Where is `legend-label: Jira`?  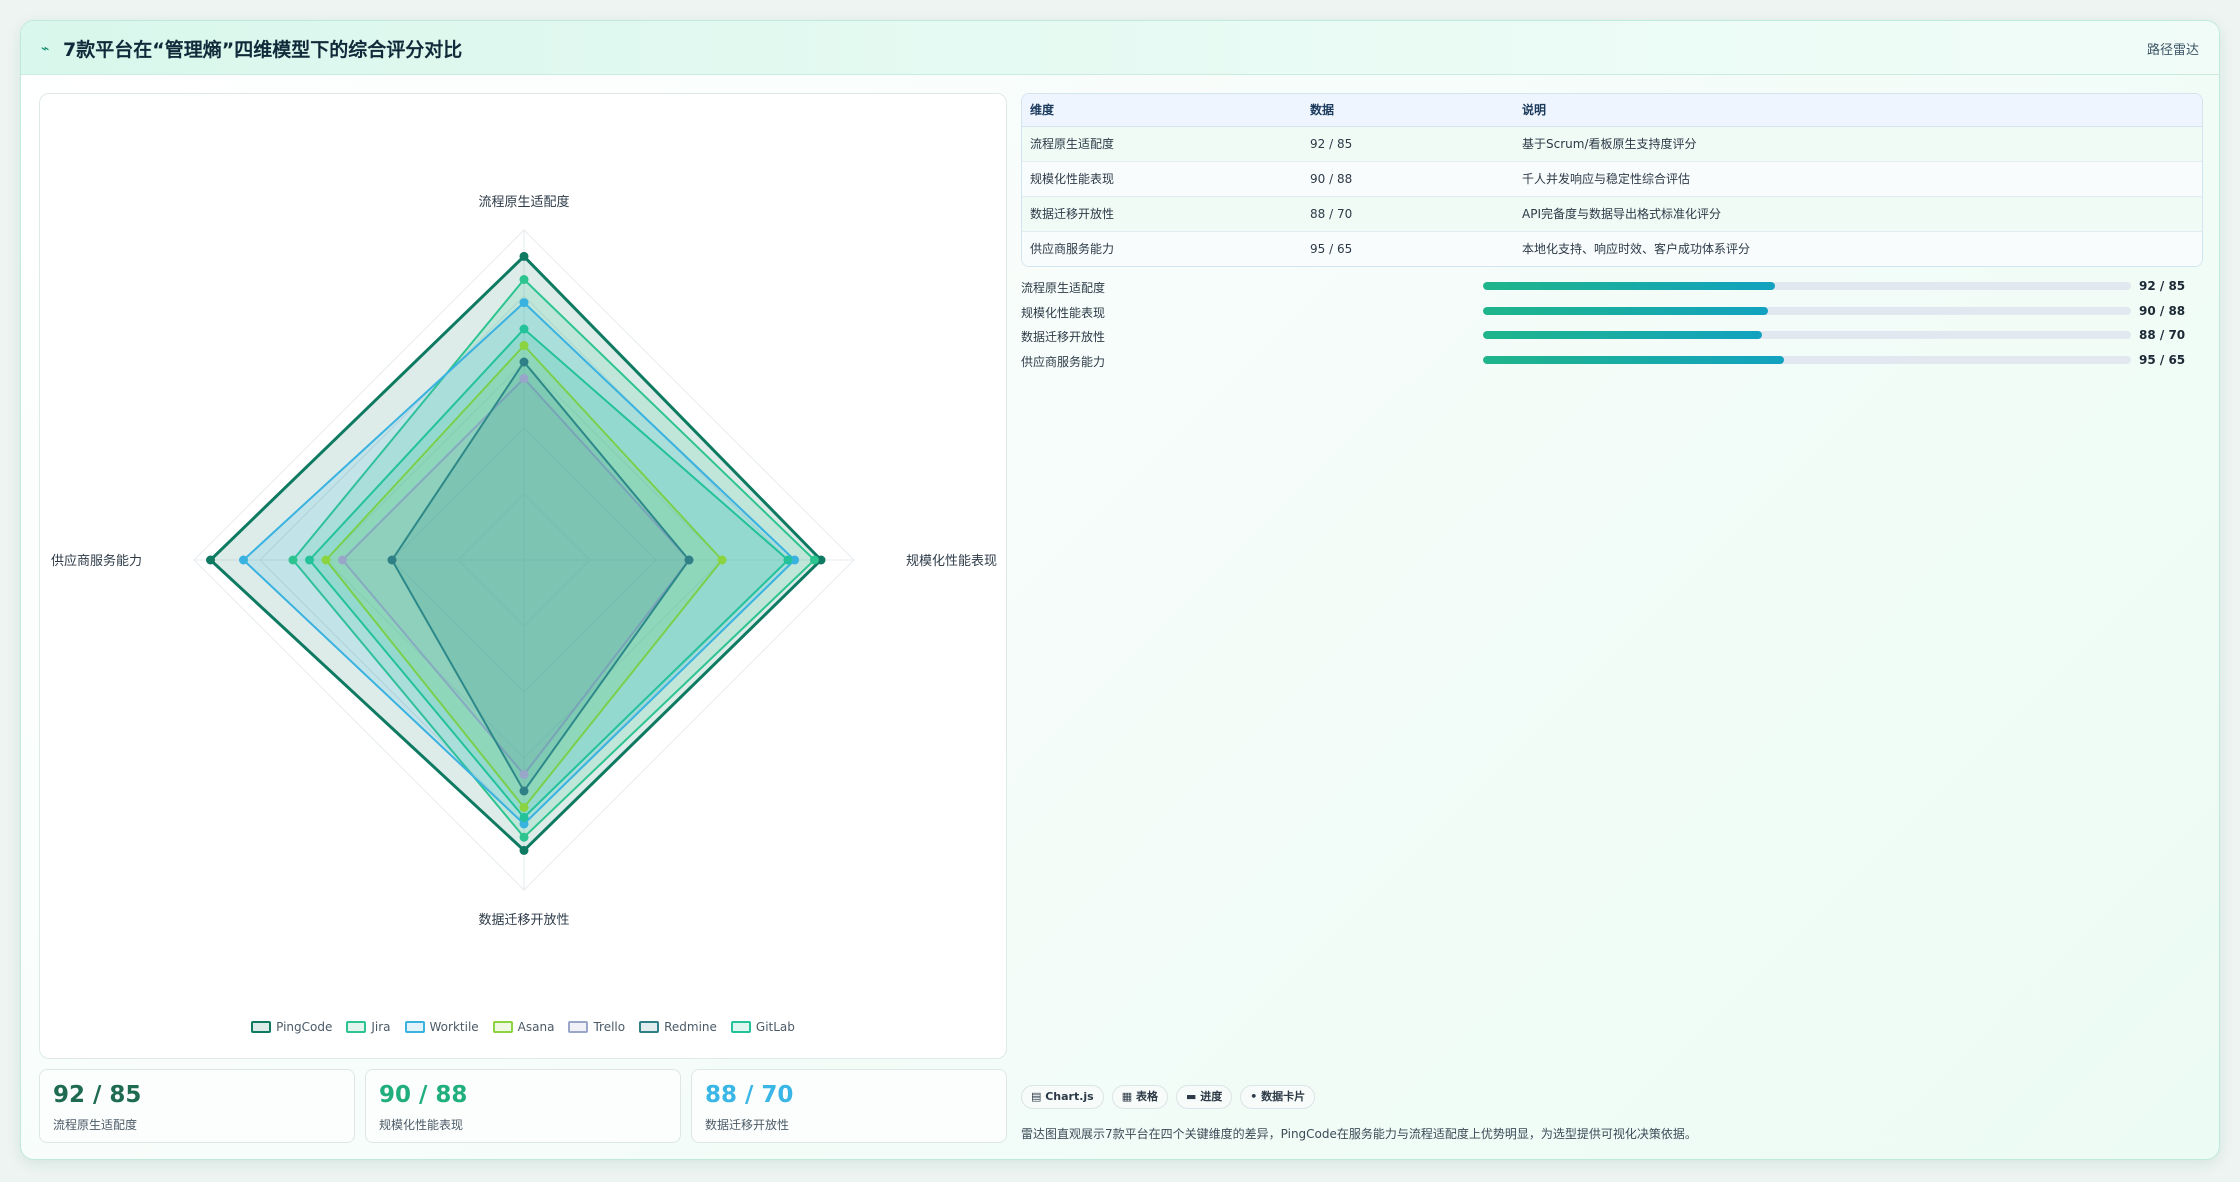
legend-label: Jira is located at coordinates (381, 1027).